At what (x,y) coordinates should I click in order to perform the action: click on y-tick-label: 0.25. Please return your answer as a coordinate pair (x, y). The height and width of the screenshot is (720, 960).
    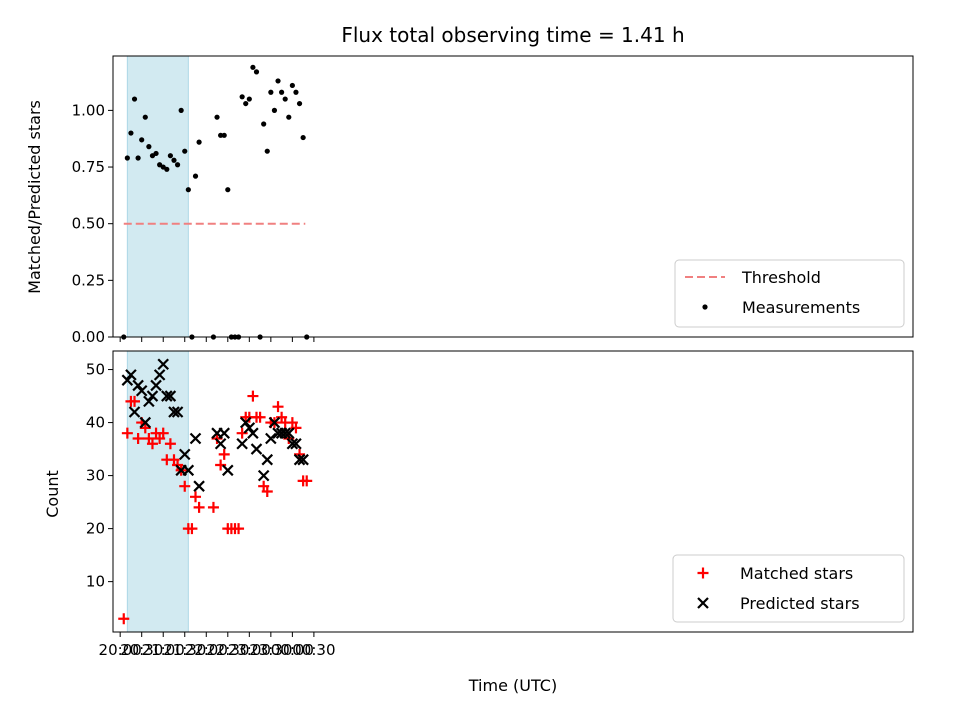
    Looking at the image, I should click on (88, 280).